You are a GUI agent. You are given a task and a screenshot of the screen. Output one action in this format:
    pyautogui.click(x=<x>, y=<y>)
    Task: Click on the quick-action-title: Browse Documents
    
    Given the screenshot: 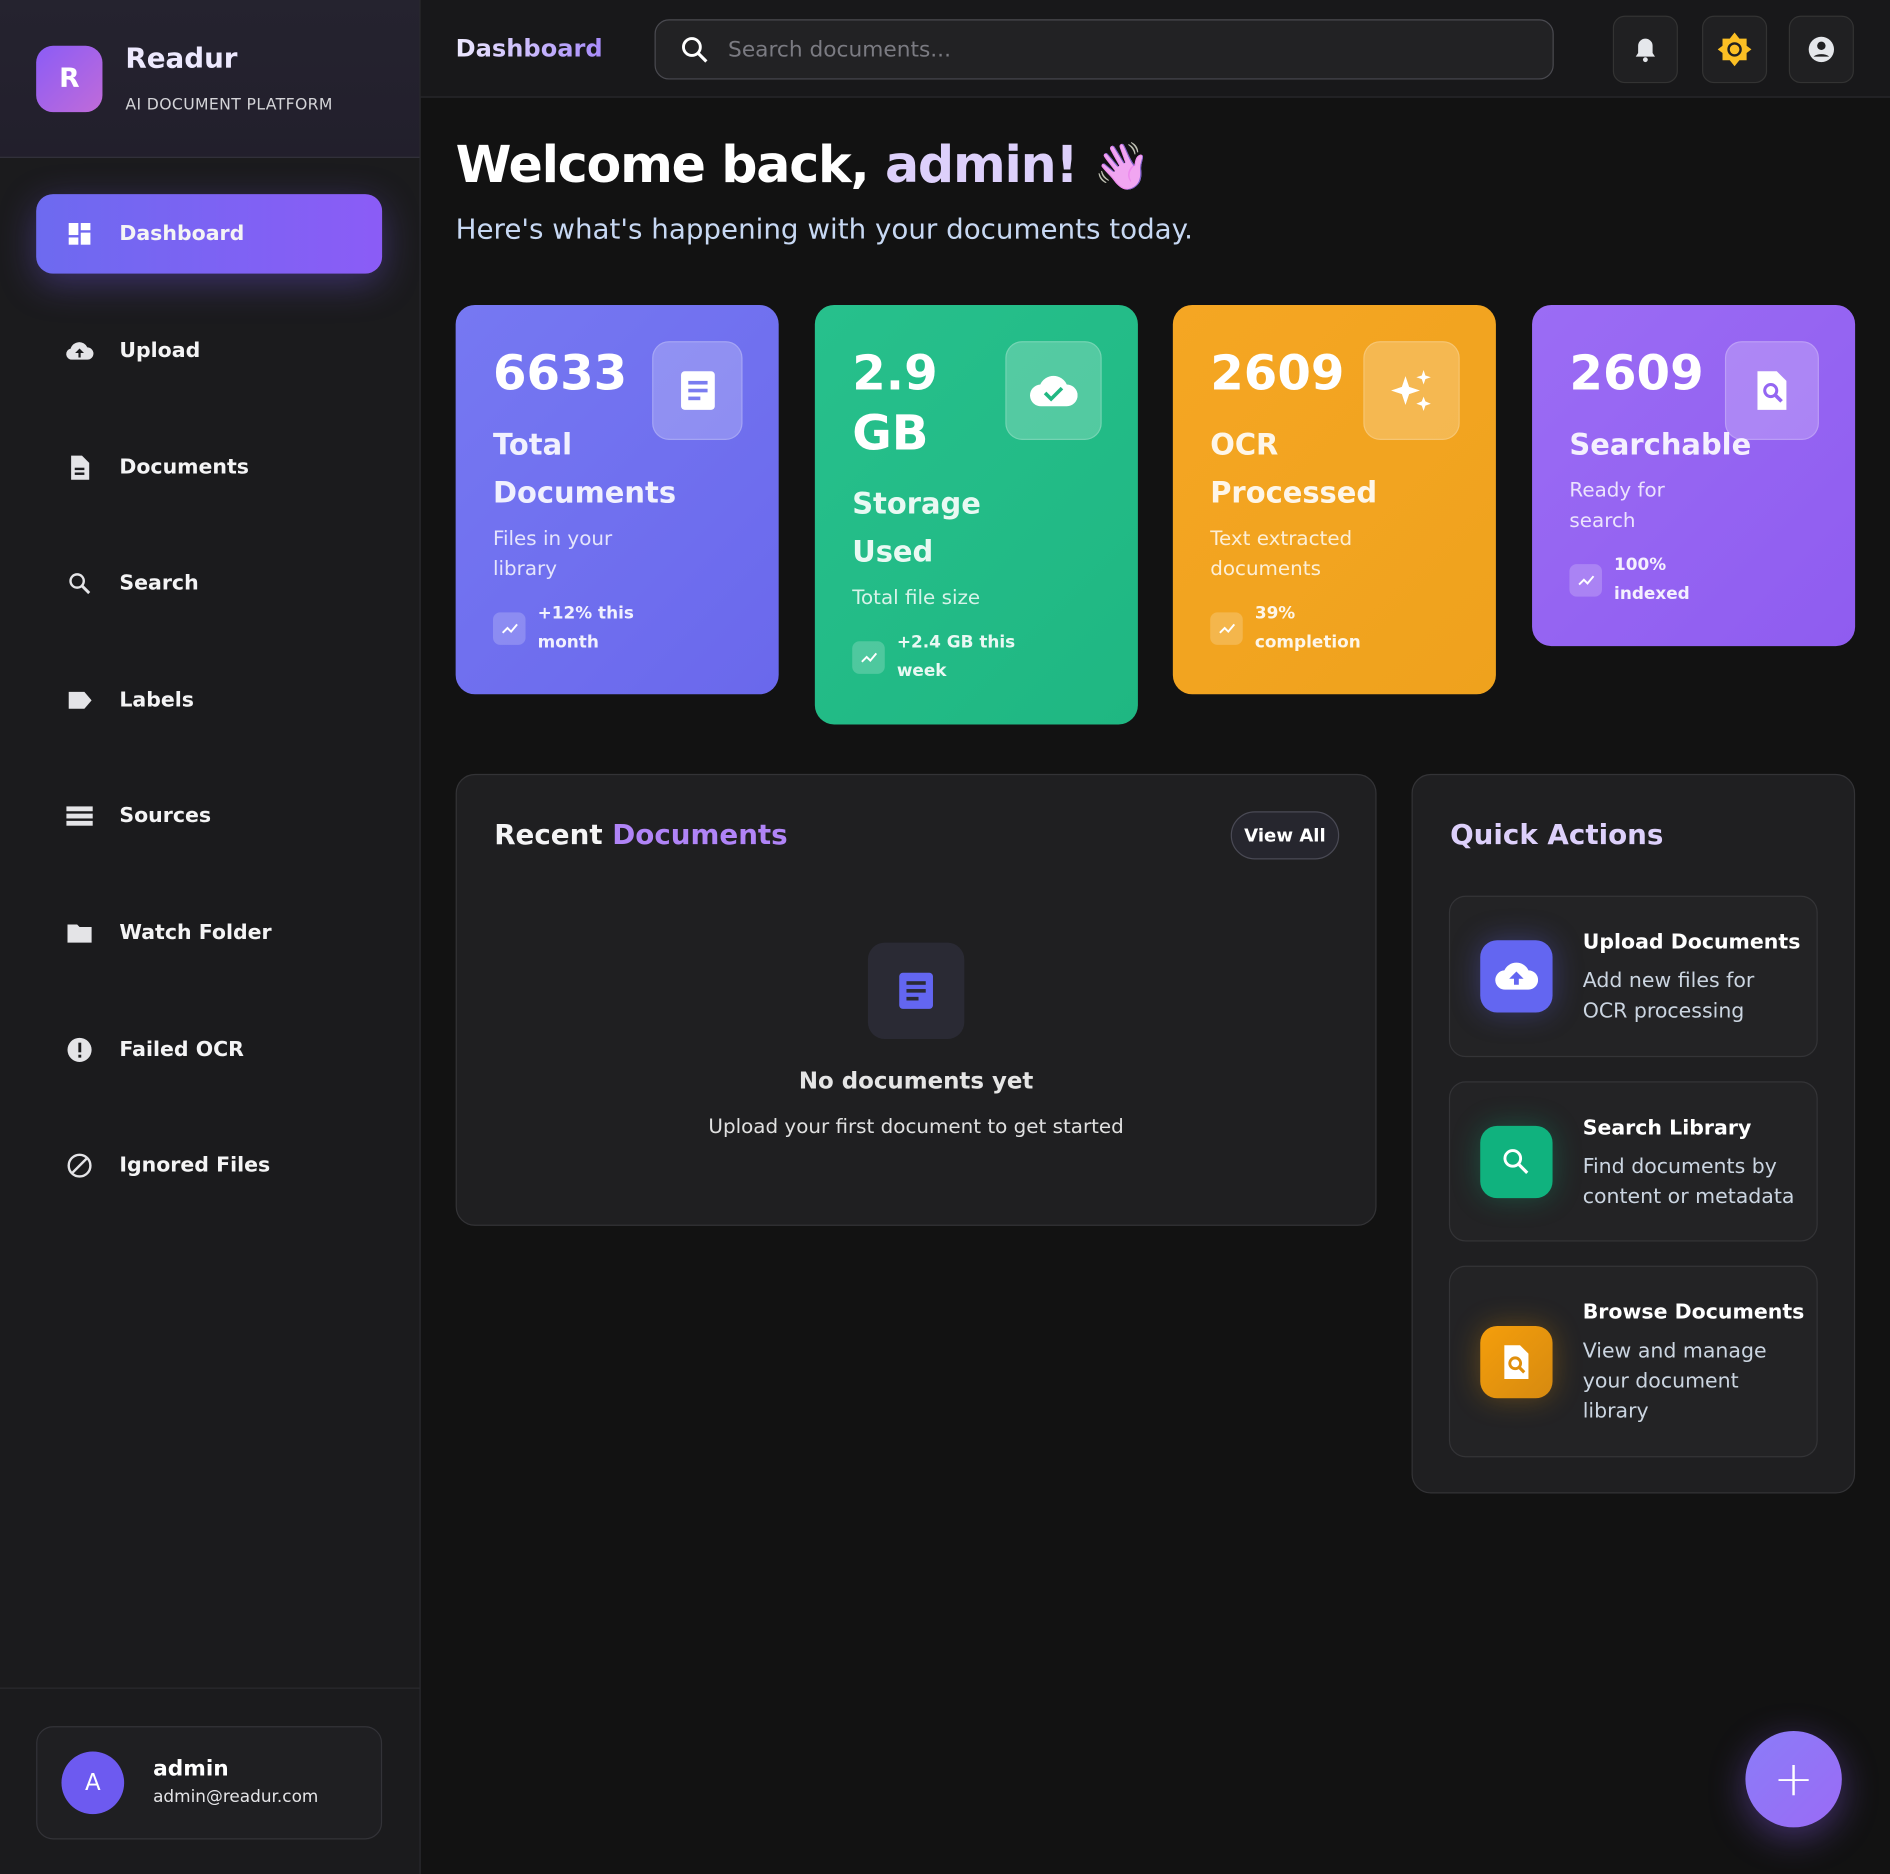 What is the action you would take?
    pyautogui.click(x=1693, y=1312)
    